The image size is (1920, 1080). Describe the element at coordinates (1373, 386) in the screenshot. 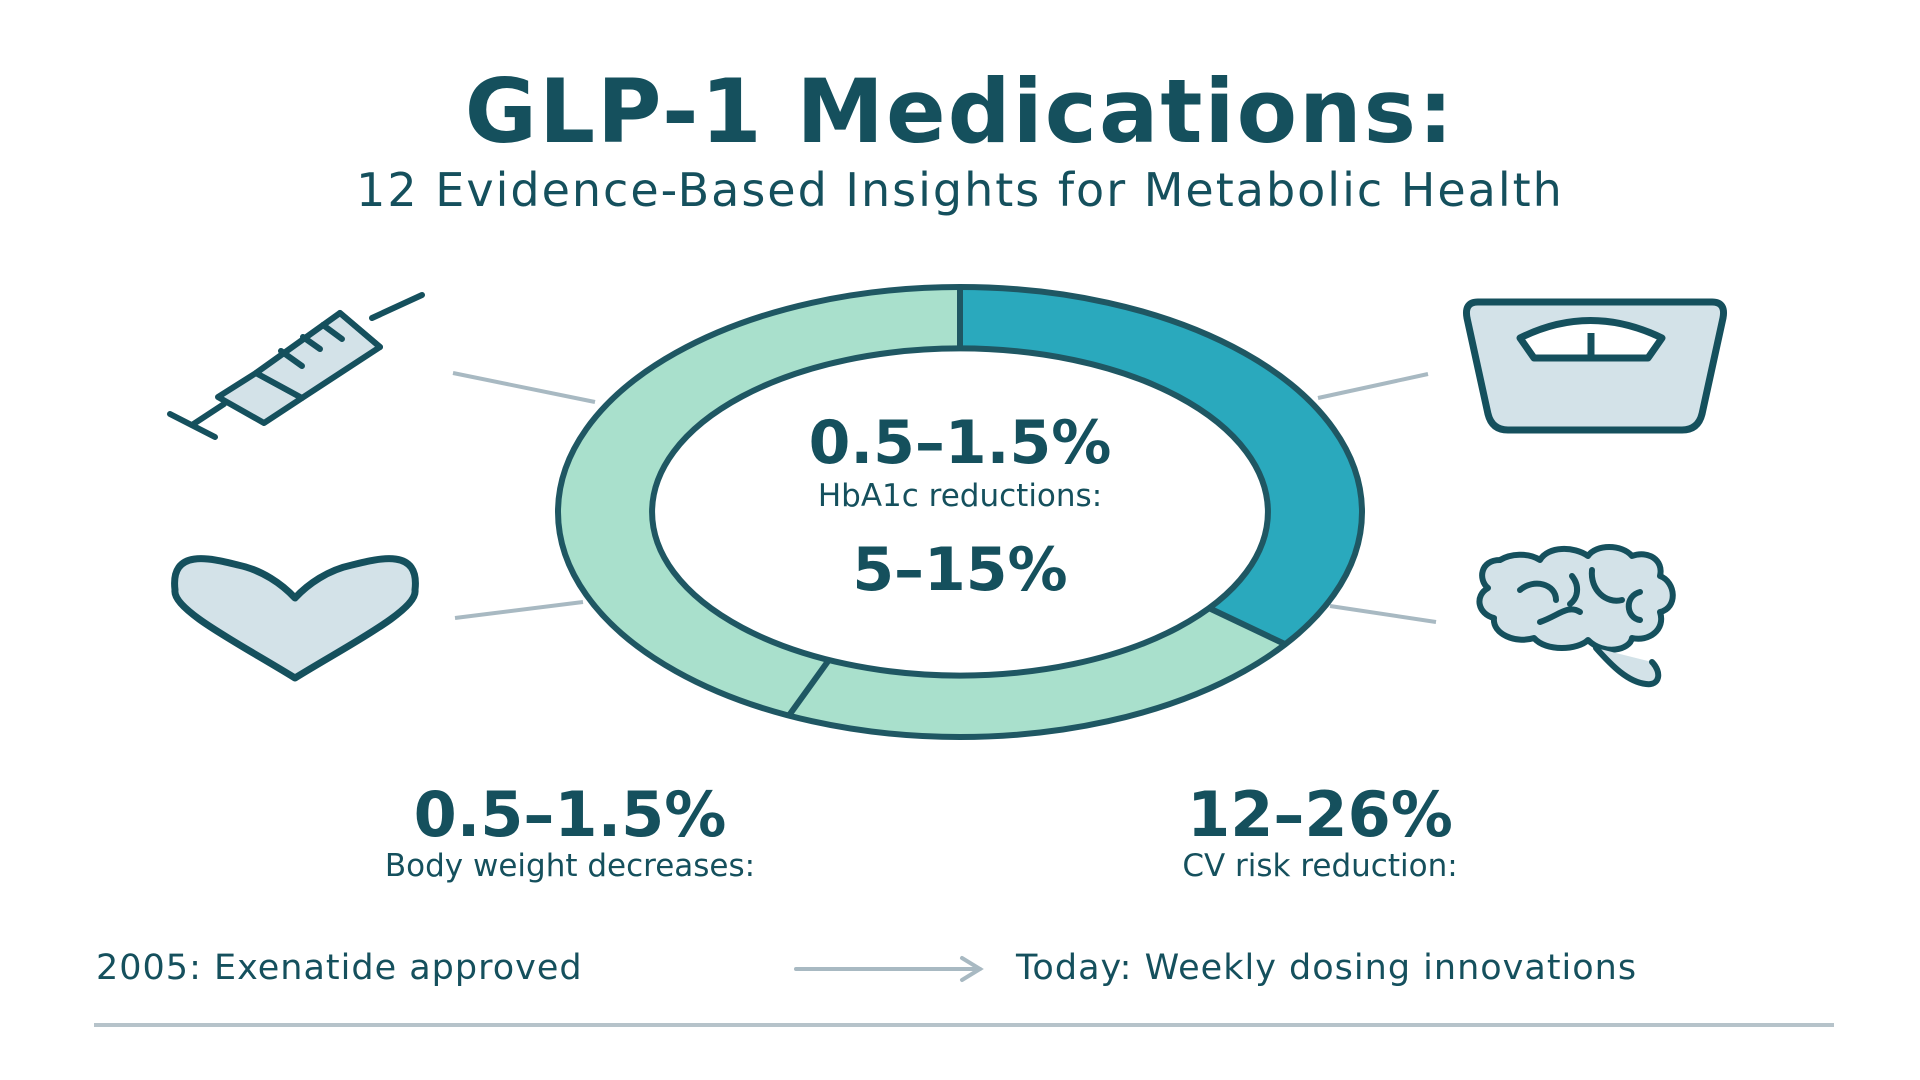

I see `connector-line-scale` at that location.